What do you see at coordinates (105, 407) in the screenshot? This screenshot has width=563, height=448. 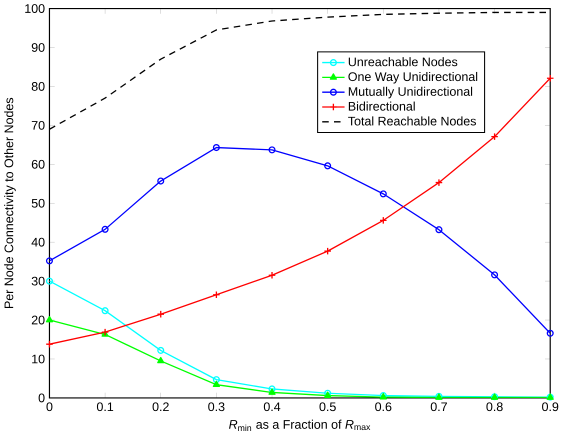 I see `x-tick-label: 0.1` at bounding box center [105, 407].